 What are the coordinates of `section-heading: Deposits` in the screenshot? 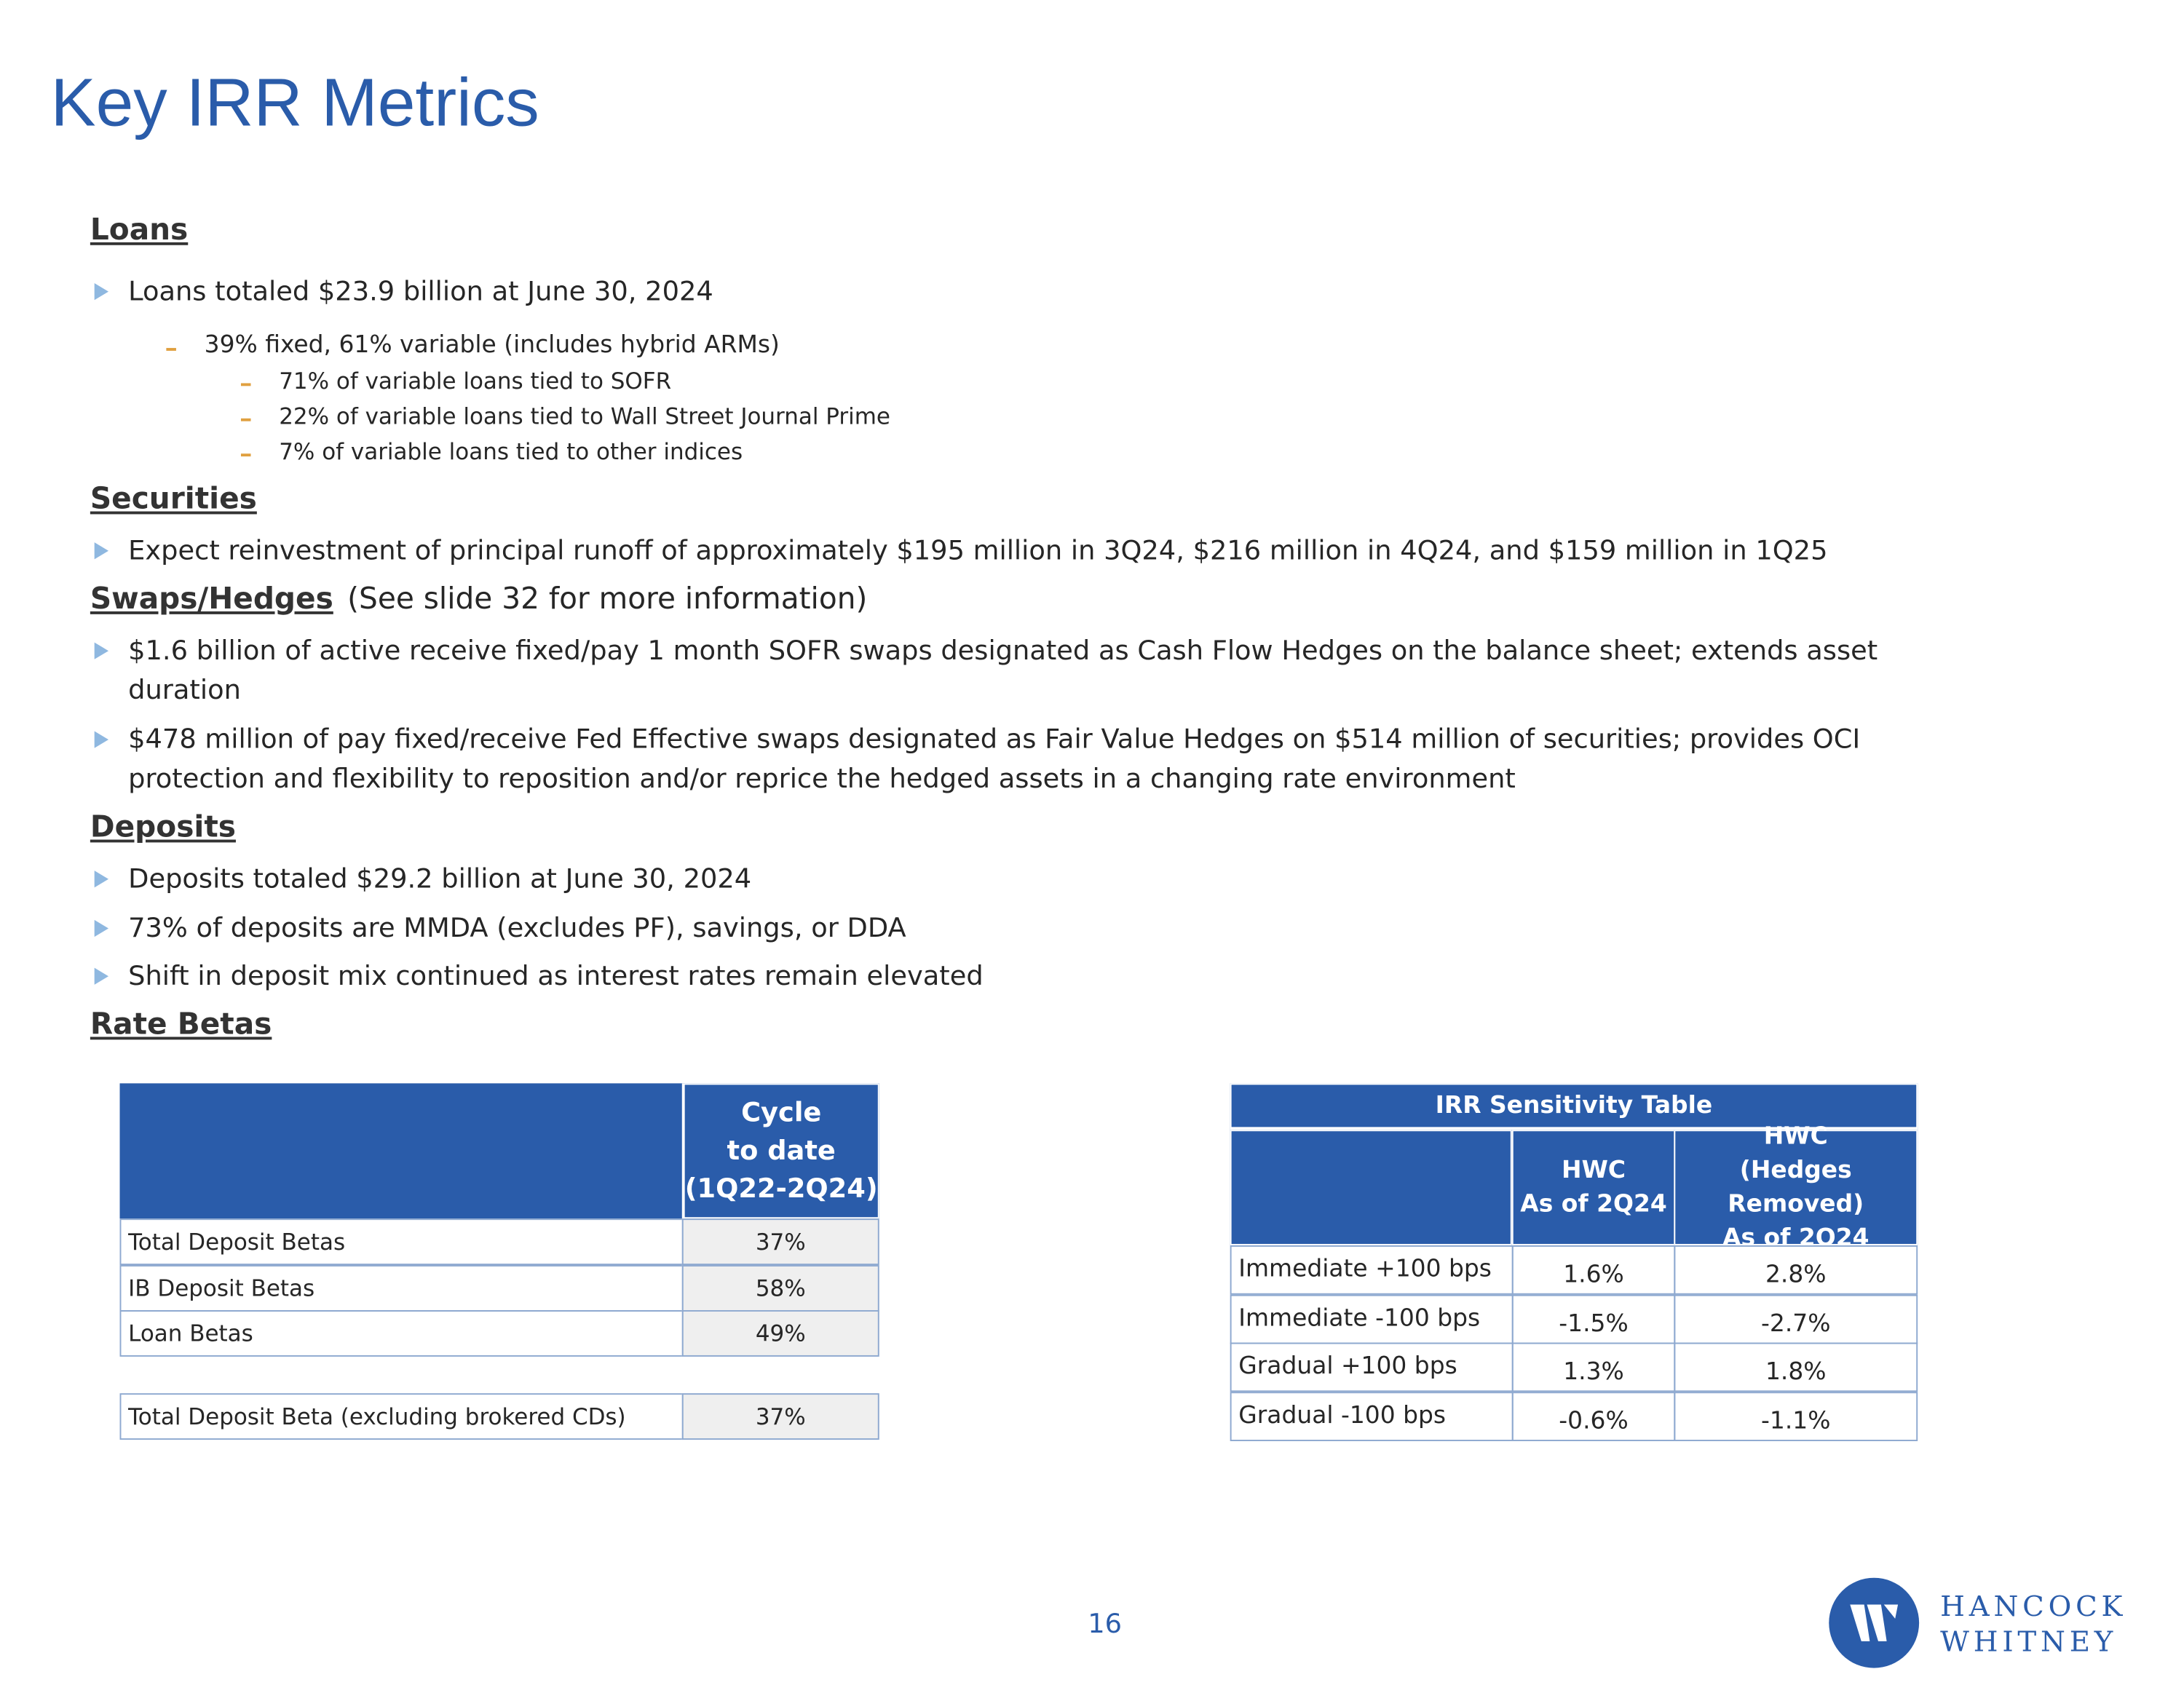 It's located at (163, 827).